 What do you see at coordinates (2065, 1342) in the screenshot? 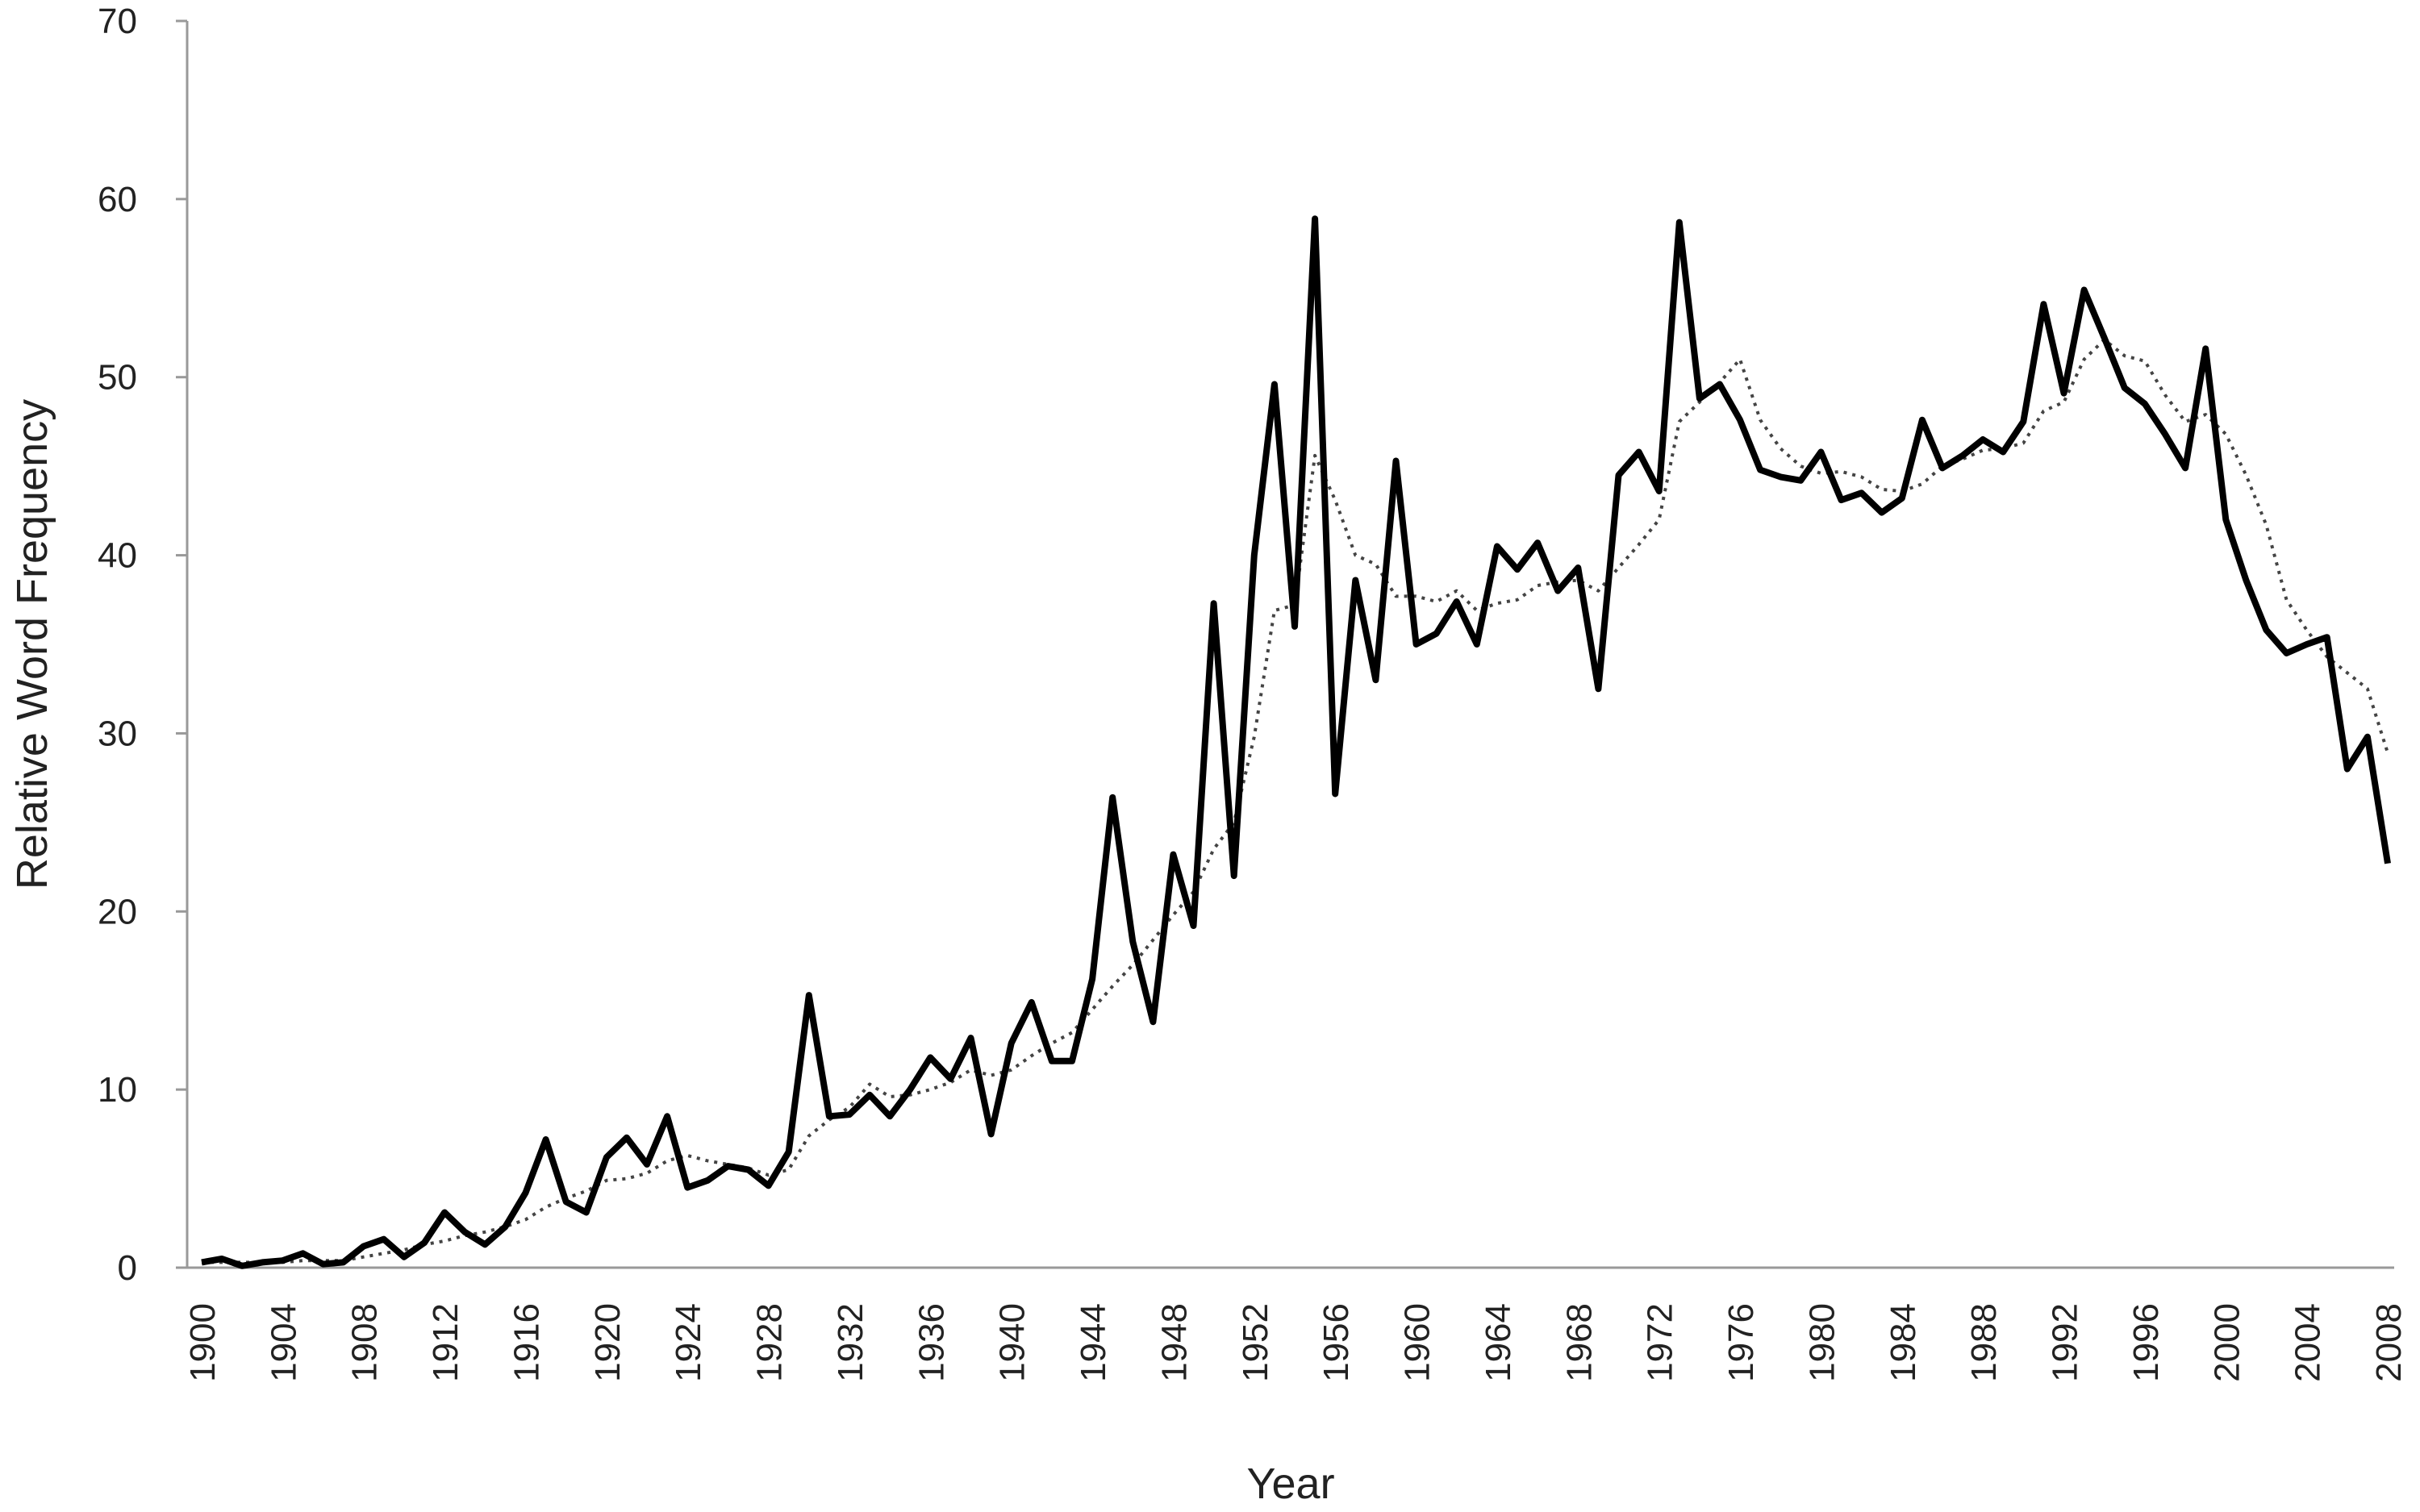
I see `x-tick-label: 1992` at bounding box center [2065, 1342].